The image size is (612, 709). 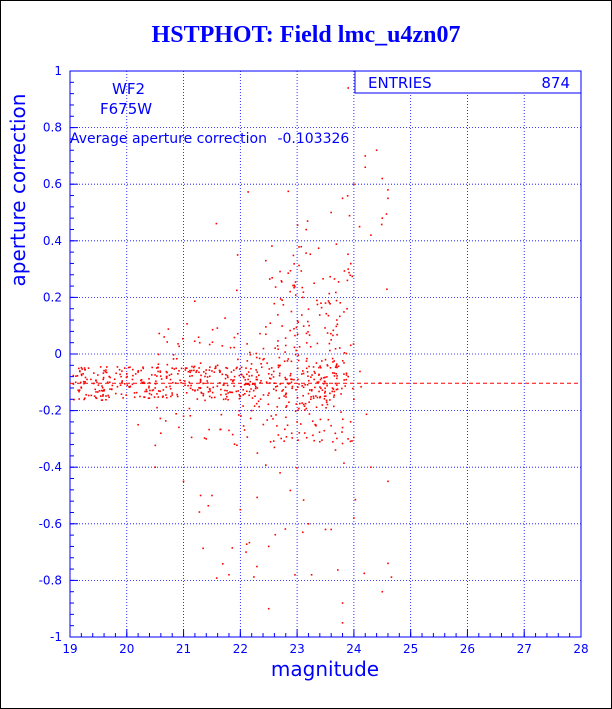 What do you see at coordinates (50, 411) in the screenshot?
I see `y-tick-label: -0.2` at bounding box center [50, 411].